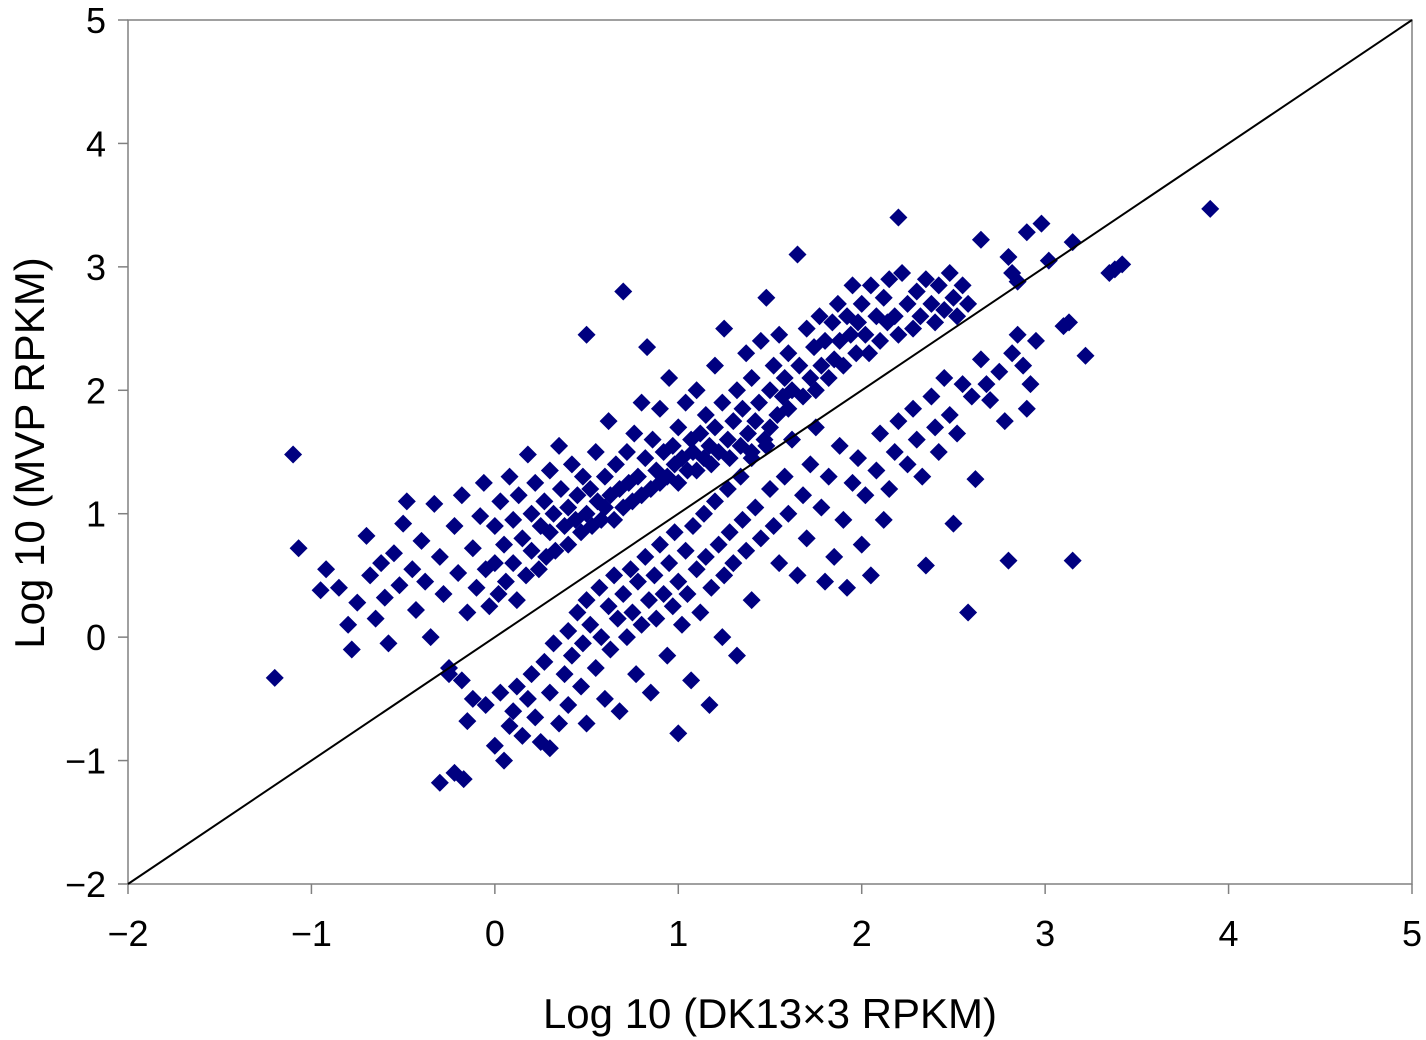 The image size is (1426, 1040). I want to click on x-tick-label: −1, so click(311, 933).